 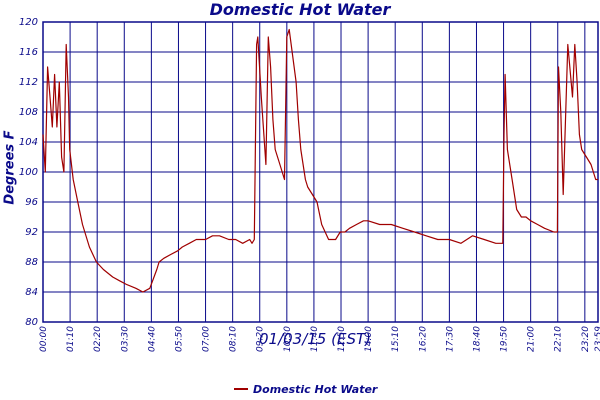 I want to click on x-axis-label: 01/03/15 (EST), so click(x=314, y=339).